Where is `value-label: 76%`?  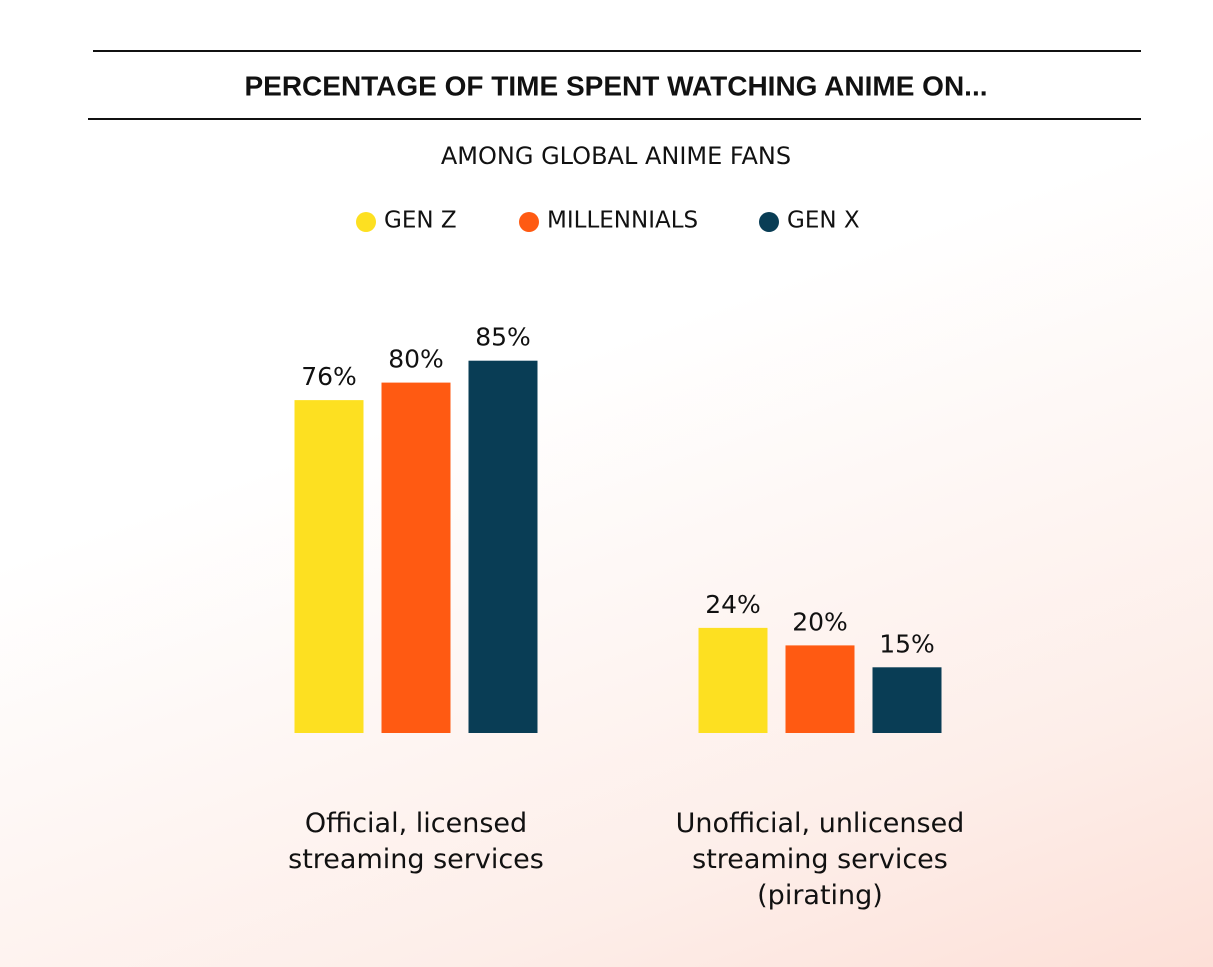 value-label: 76% is located at coordinates (329, 376).